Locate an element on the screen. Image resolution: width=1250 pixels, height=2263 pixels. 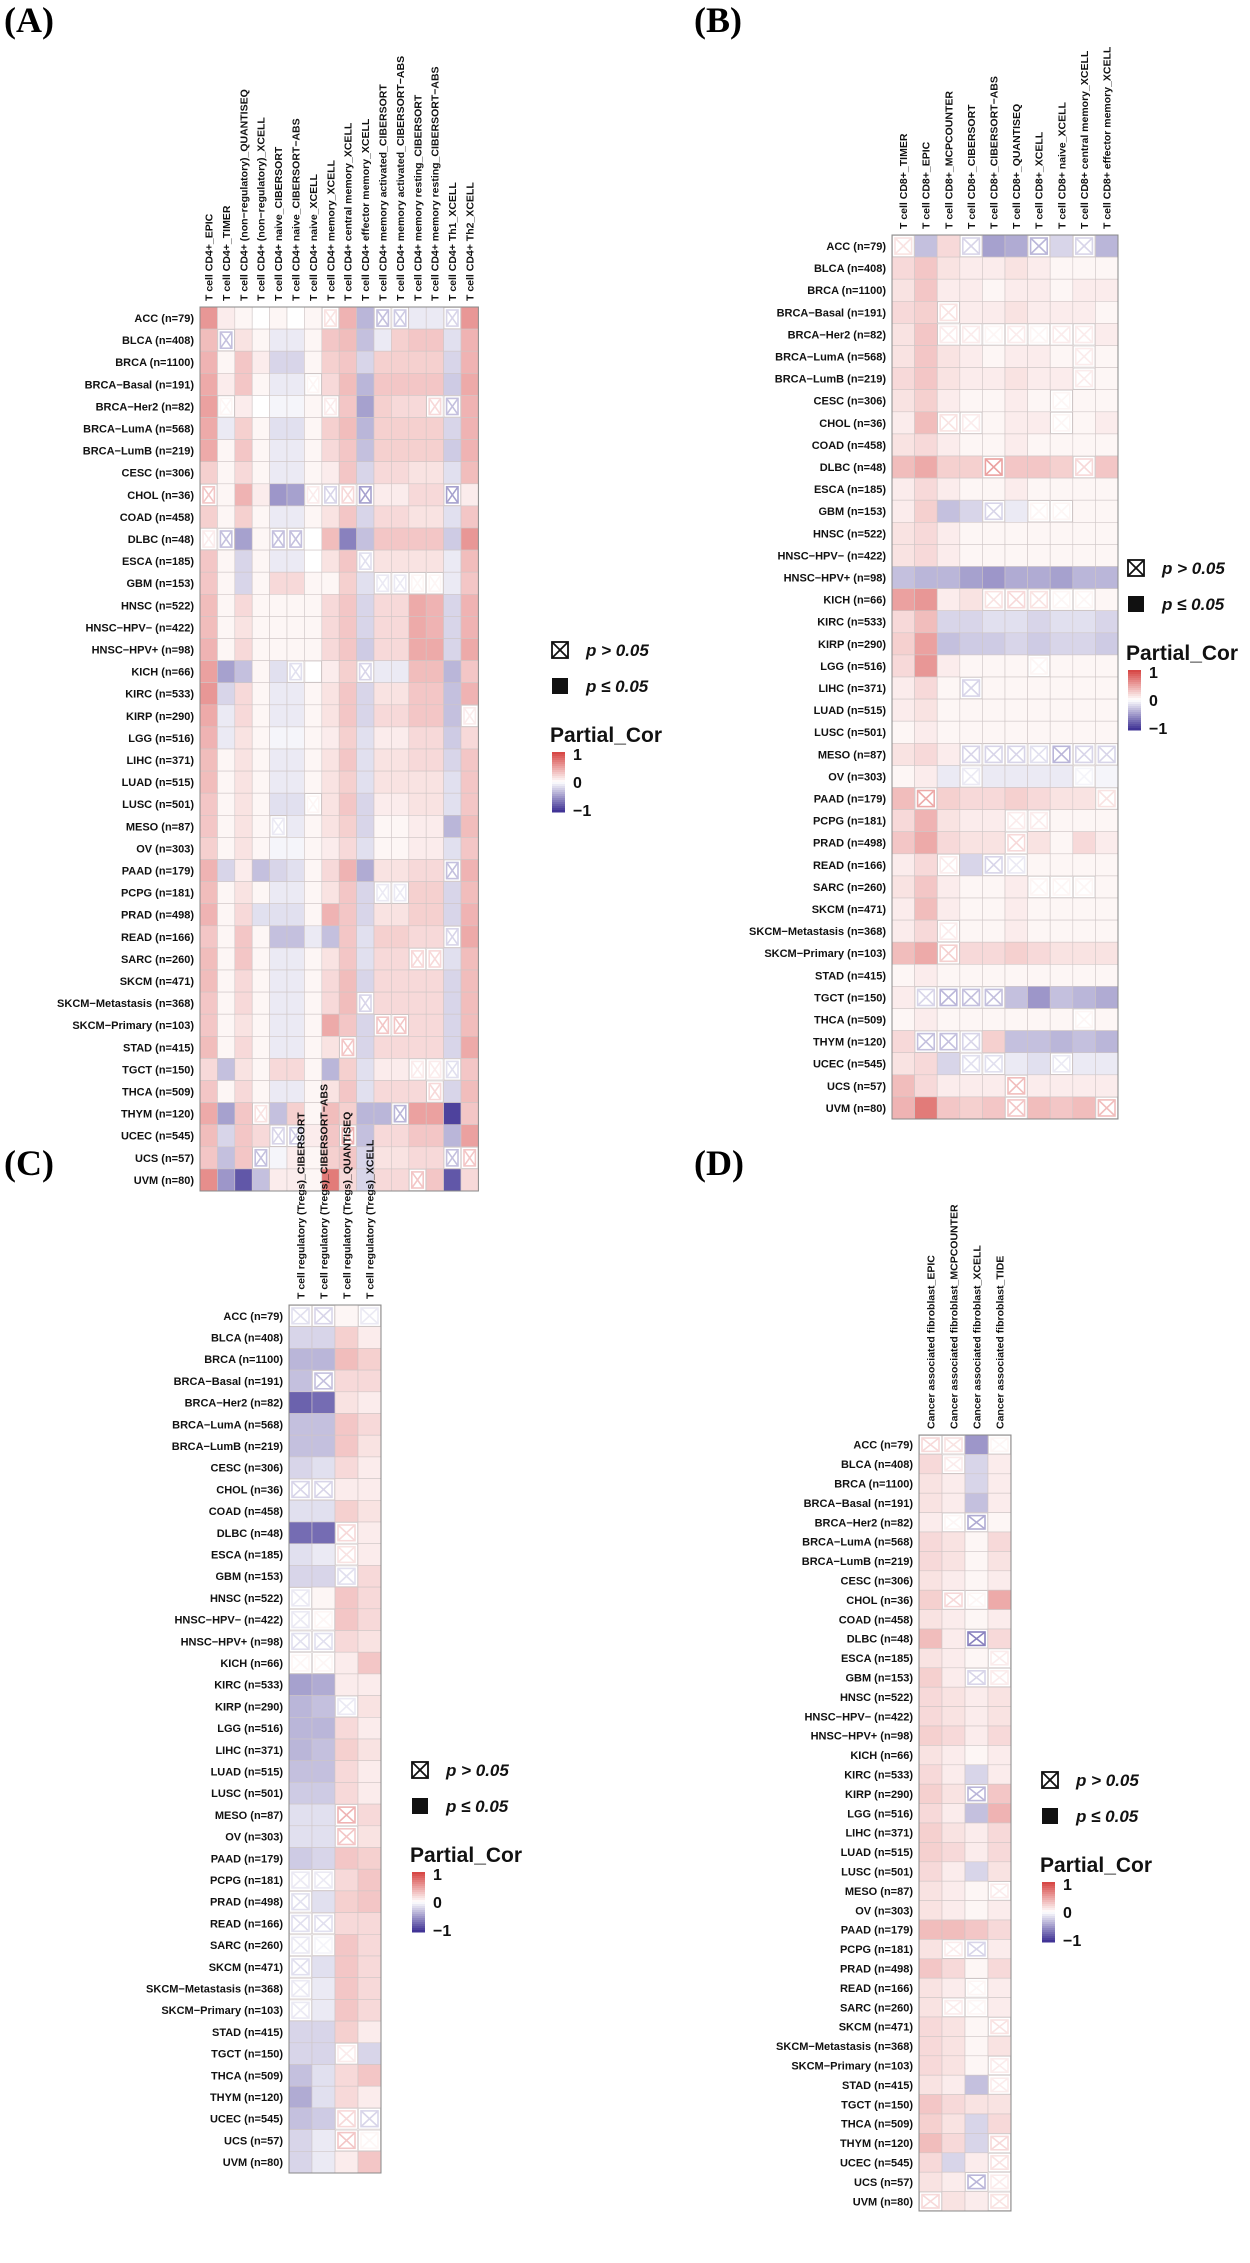
colorbar-tick-neg: −1 is located at coordinates (1158, 729).